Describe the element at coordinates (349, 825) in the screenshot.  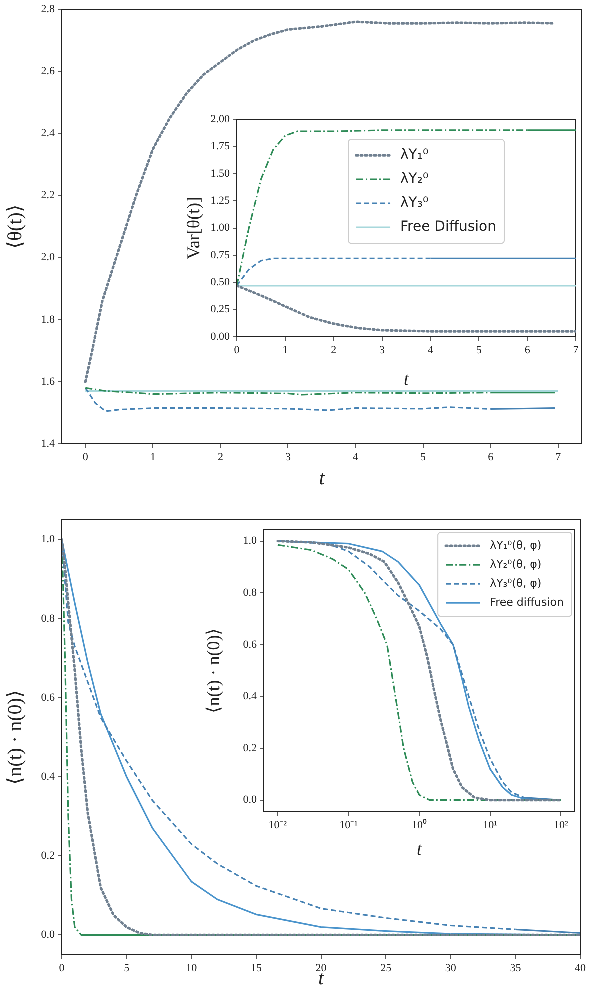
I see `x-tick-label: 10⁻¹` at that location.